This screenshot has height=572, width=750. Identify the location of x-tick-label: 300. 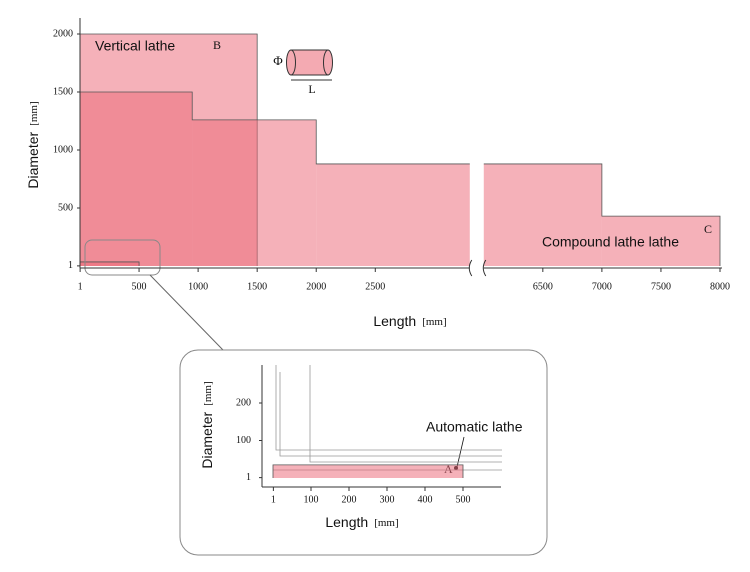
(387, 499).